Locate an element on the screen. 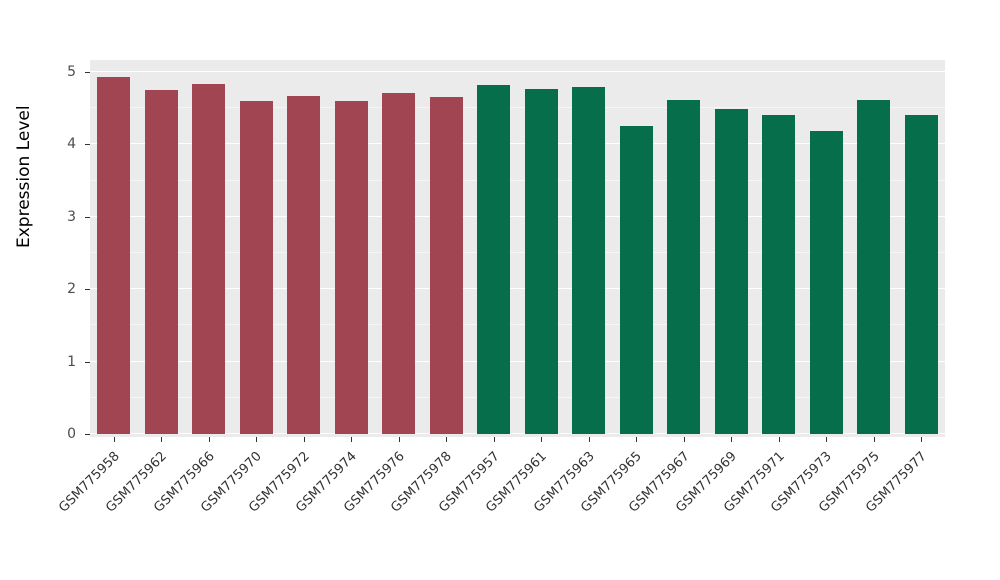 The height and width of the screenshot is (580, 1000). y-tick-label-0: 0 is located at coordinates (71, 434).